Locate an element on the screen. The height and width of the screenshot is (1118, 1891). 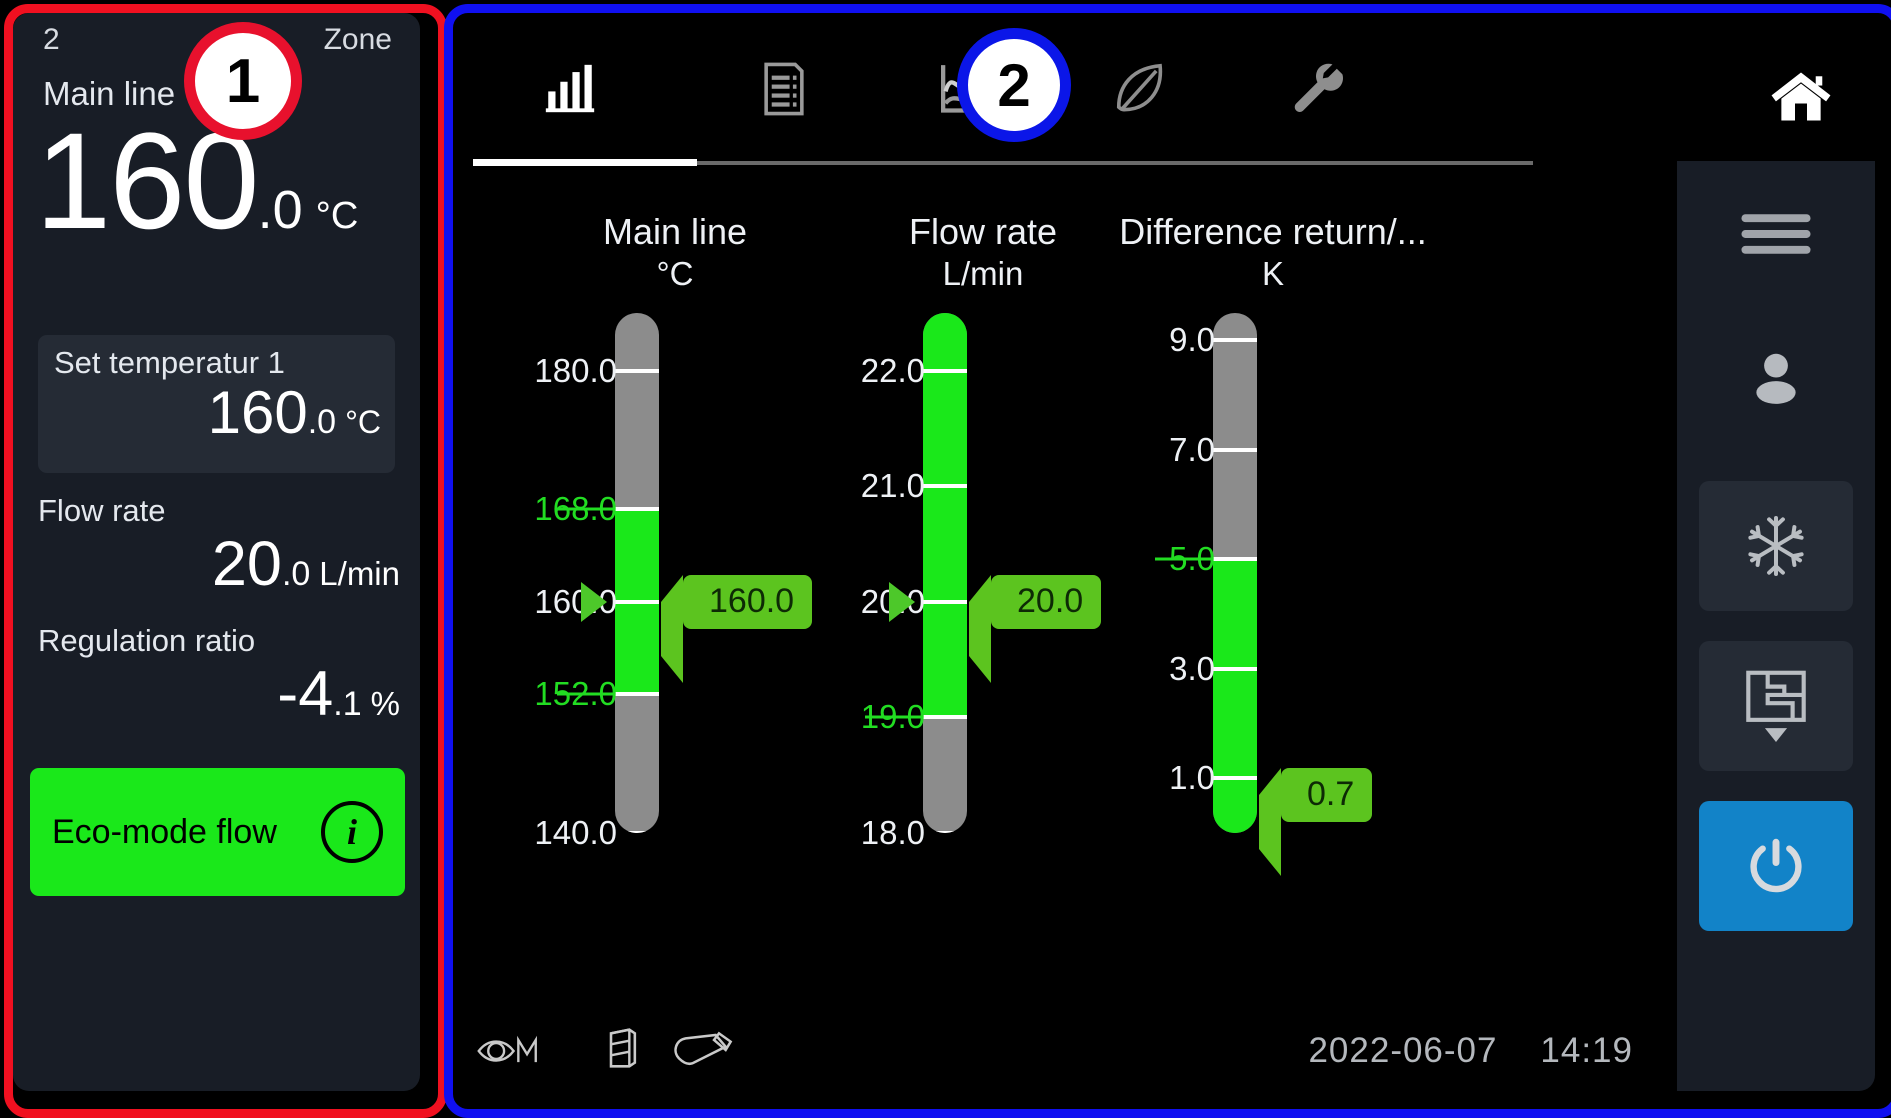
snowflake-icon is located at coordinates (1776, 546).